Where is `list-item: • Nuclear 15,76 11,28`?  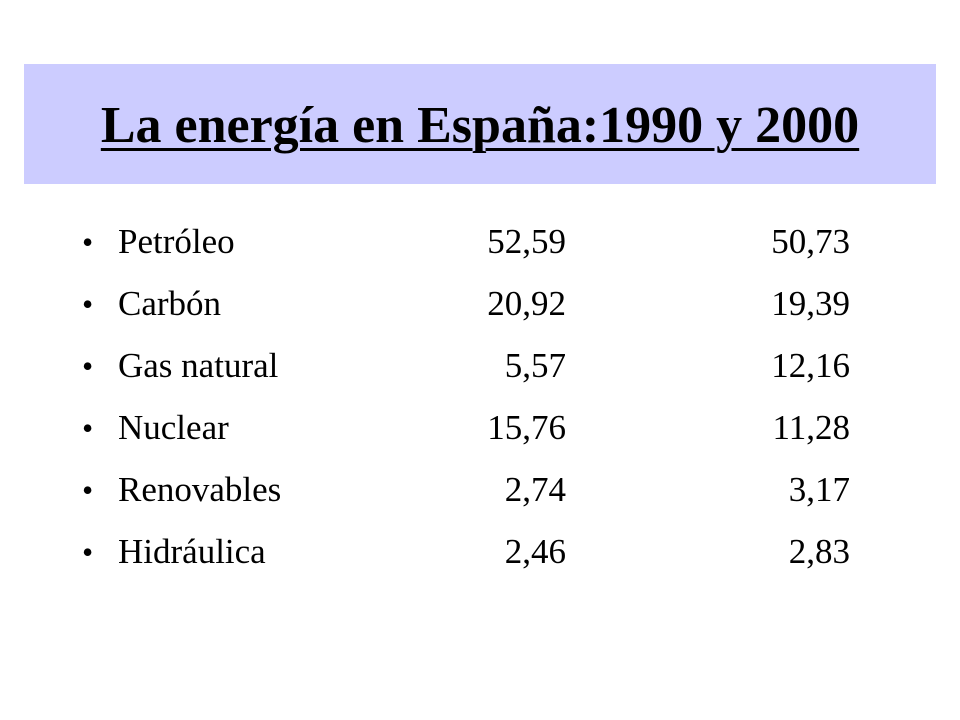 list-item: • Nuclear 15,76 11,28 is located at coordinates (480, 431).